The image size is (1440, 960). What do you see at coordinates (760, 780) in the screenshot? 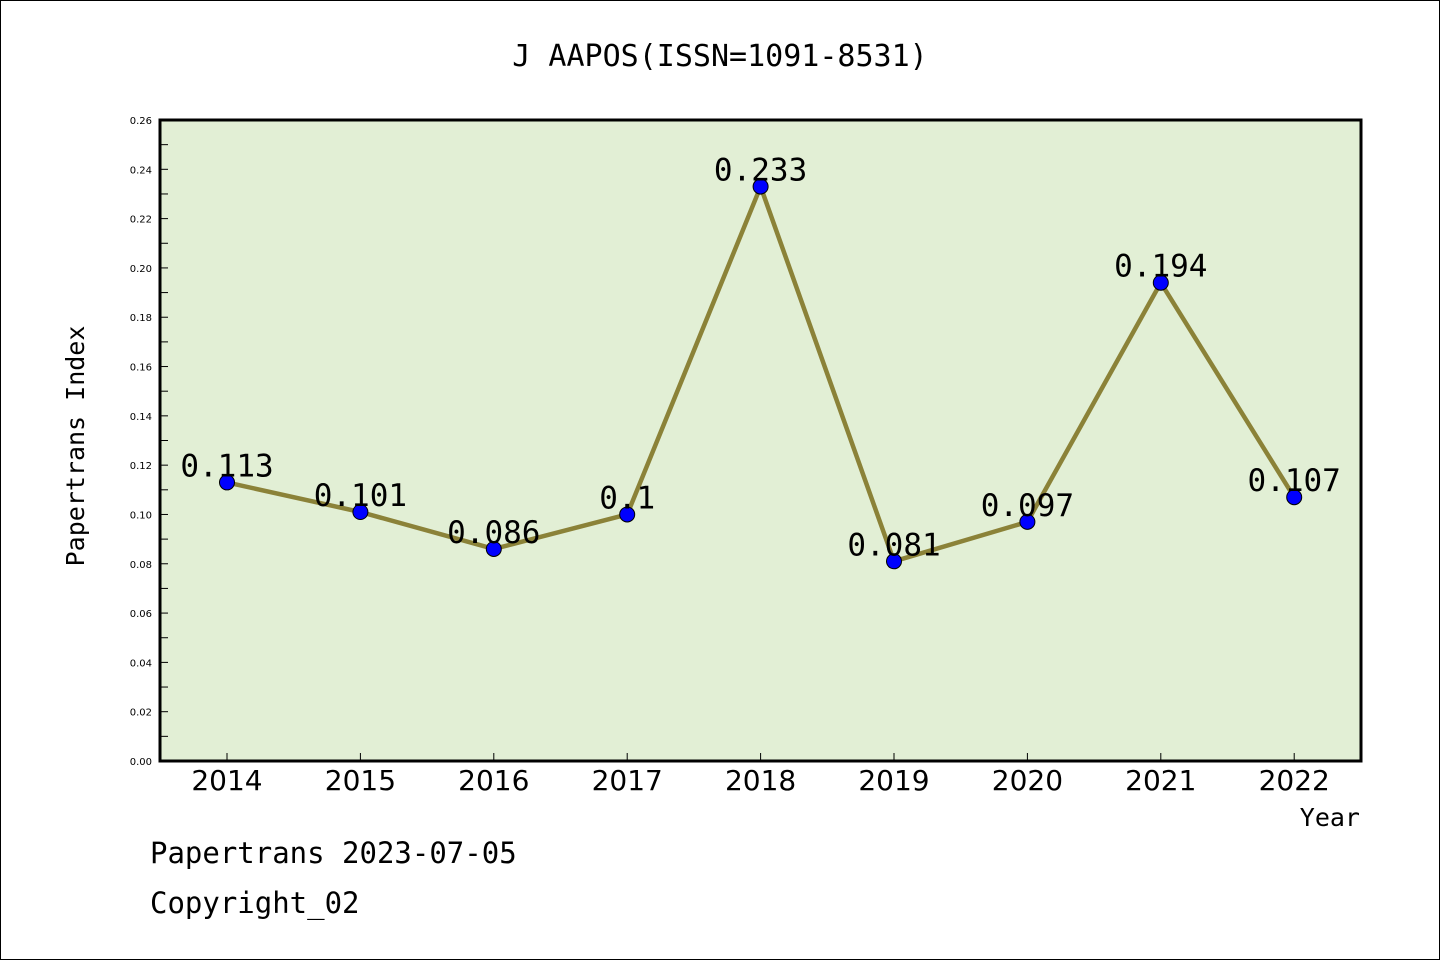
I see `x-tick-label: 2018` at bounding box center [760, 780].